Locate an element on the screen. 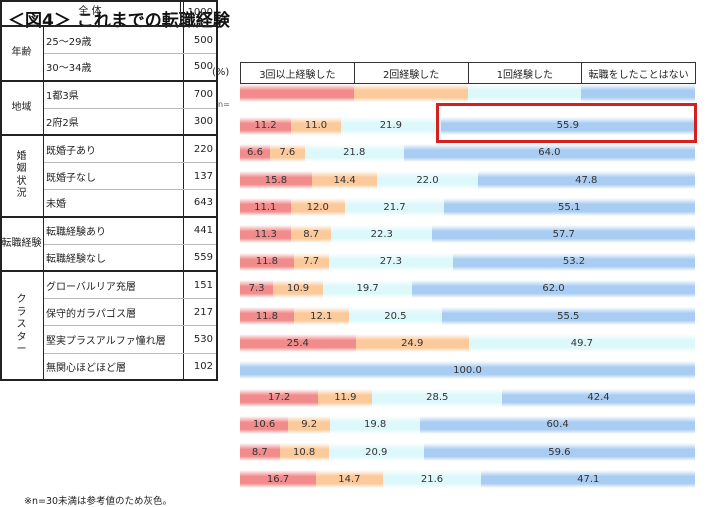  row-label: 25〜29歳 is located at coordinates (69, 42).